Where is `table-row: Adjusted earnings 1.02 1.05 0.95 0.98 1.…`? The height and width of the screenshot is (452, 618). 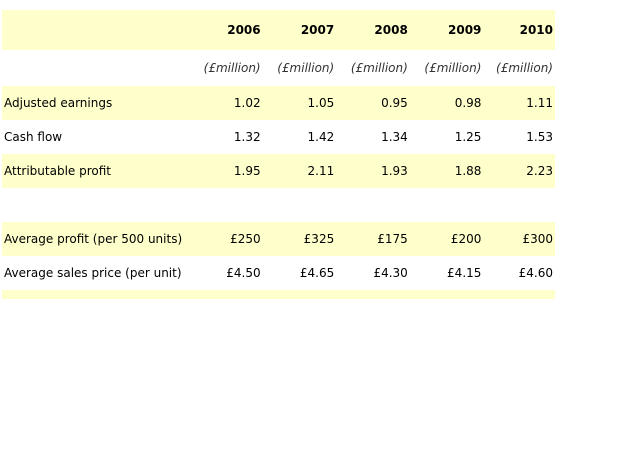
table-row: Adjusted earnings 1.02 1.05 0.95 0.98 1.… is located at coordinates (278, 103).